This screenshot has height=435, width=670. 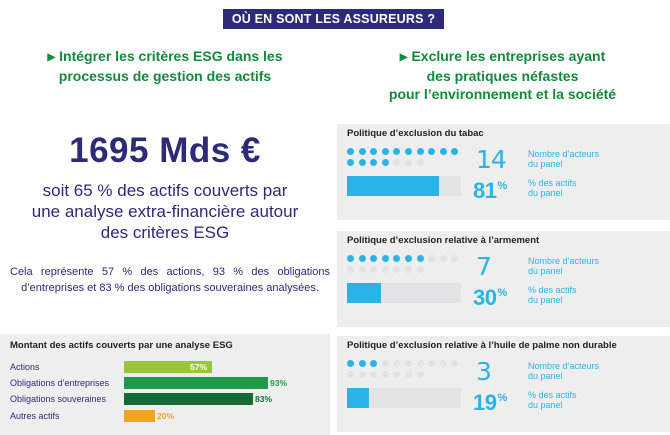 What do you see at coordinates (35, 416) in the screenshot?
I see `bar-label: Autres actifs` at bounding box center [35, 416].